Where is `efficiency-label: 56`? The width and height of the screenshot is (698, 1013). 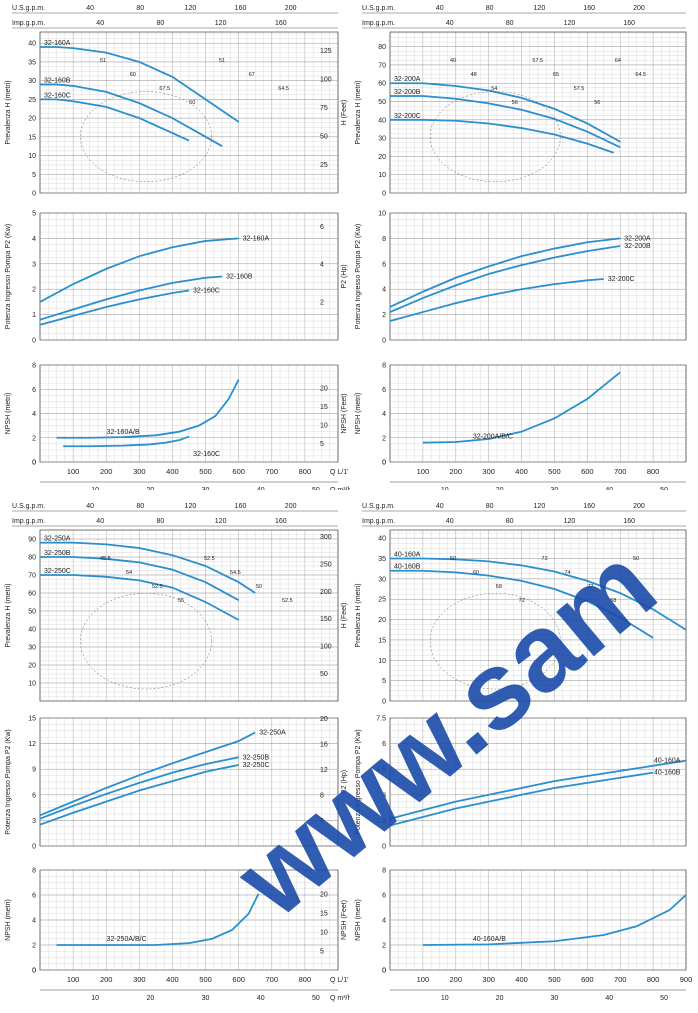
efficiency-label: 56 is located at coordinates (515, 103).